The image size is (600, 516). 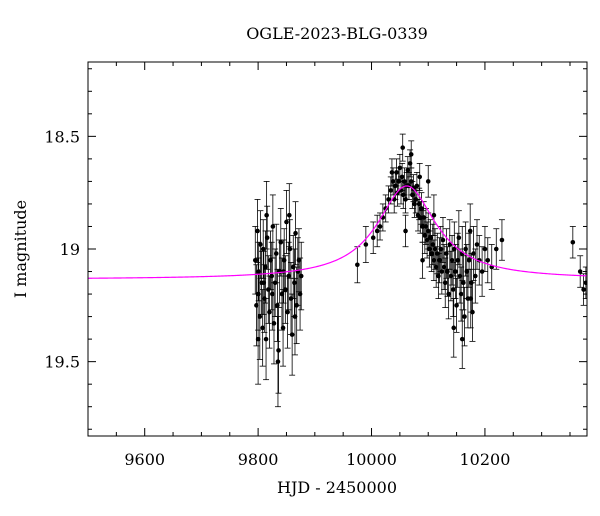 I want to click on x-axis-label: HJD - 2450000, so click(x=337, y=487).